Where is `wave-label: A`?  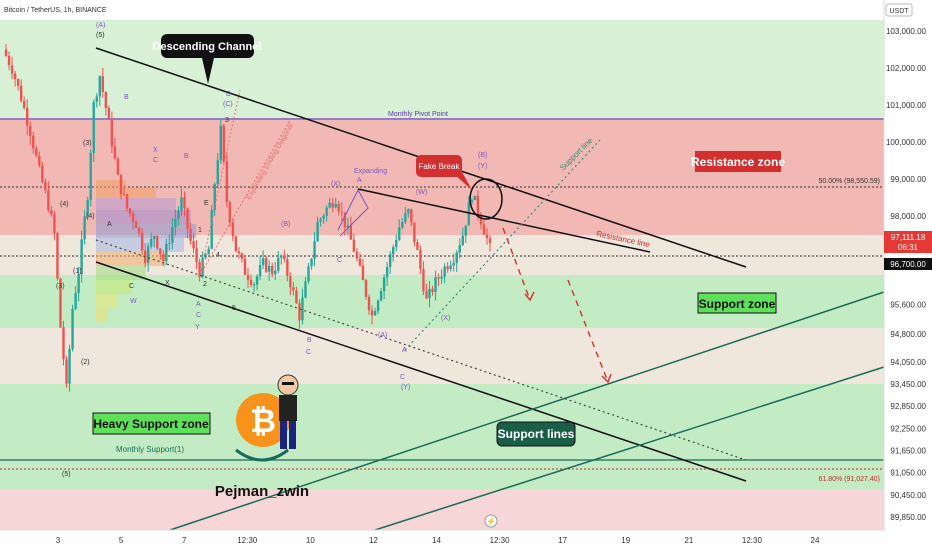
wave-label: A is located at coordinates (359, 180).